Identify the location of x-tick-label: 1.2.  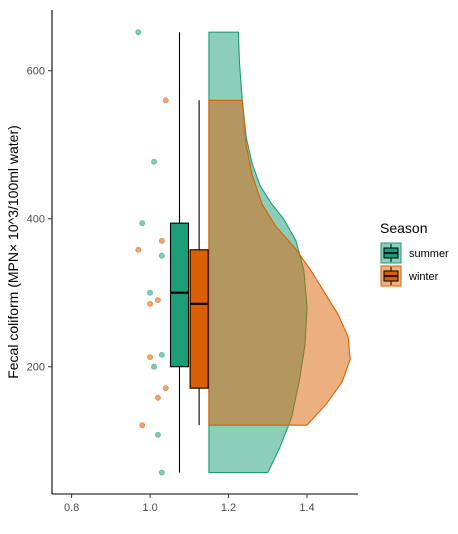
(228, 508).